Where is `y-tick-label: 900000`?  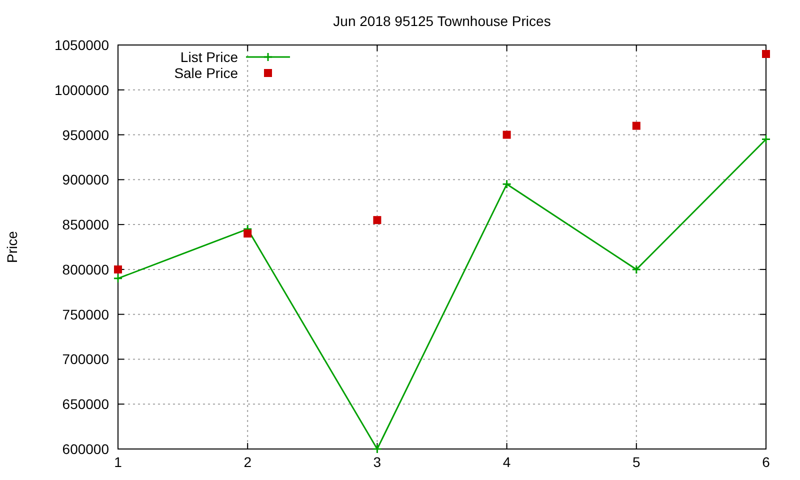
y-tick-label: 900000 is located at coordinates (86, 180).